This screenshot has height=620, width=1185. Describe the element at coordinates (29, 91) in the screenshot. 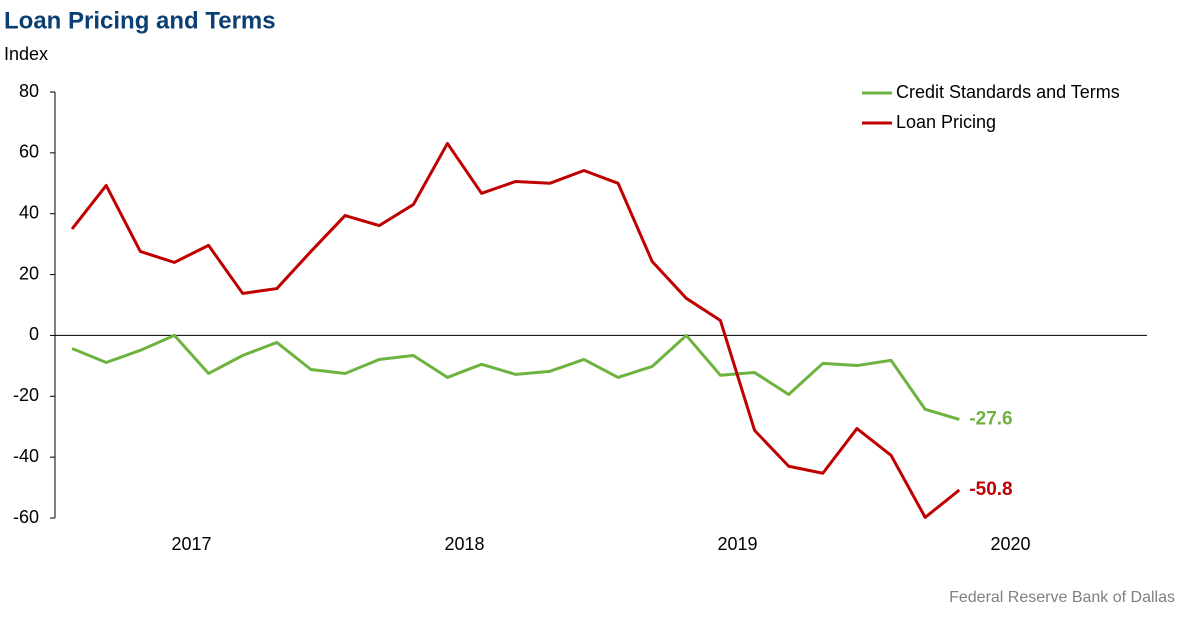

I see `y-tick-label: 80` at that location.